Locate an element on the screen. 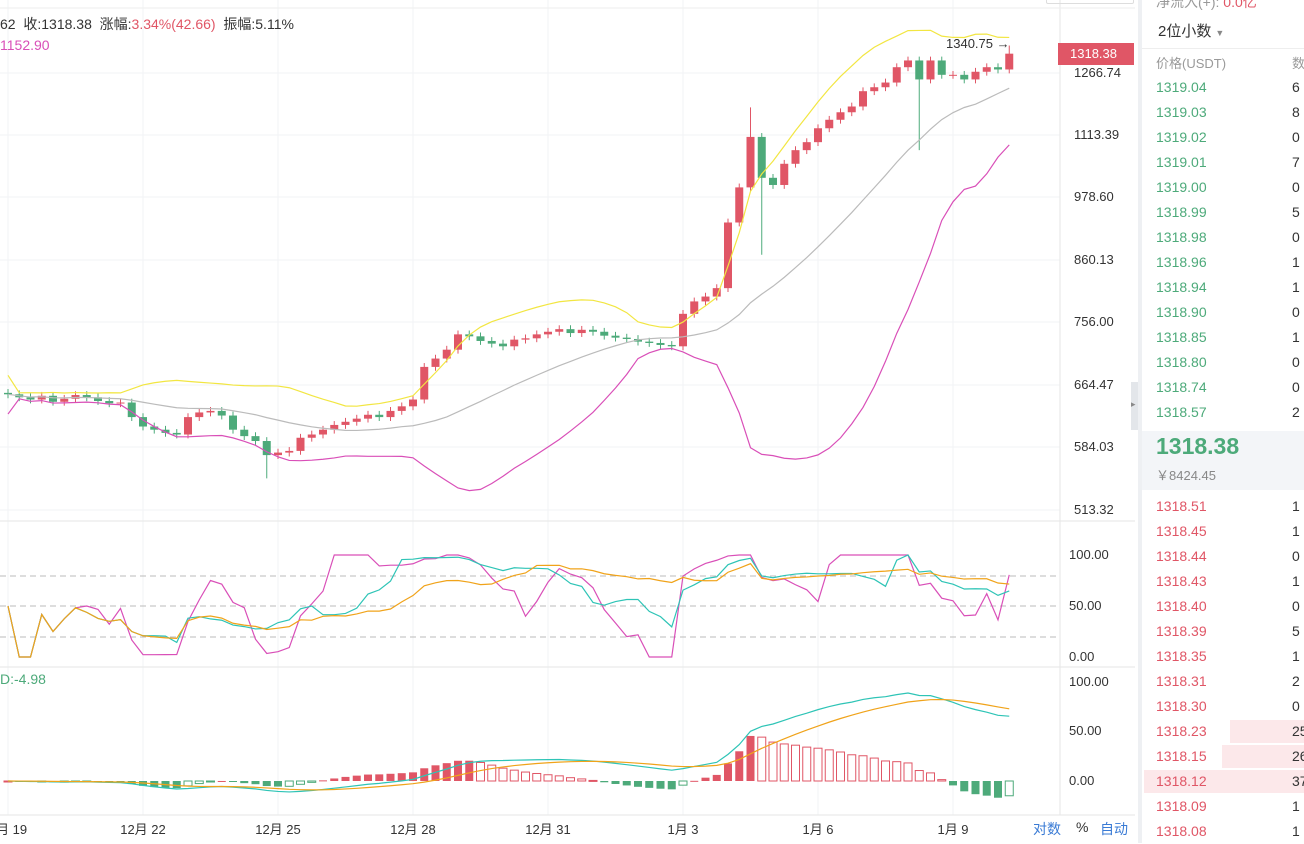  bid-row: 1318.12 37 is located at coordinates (1223, 781).